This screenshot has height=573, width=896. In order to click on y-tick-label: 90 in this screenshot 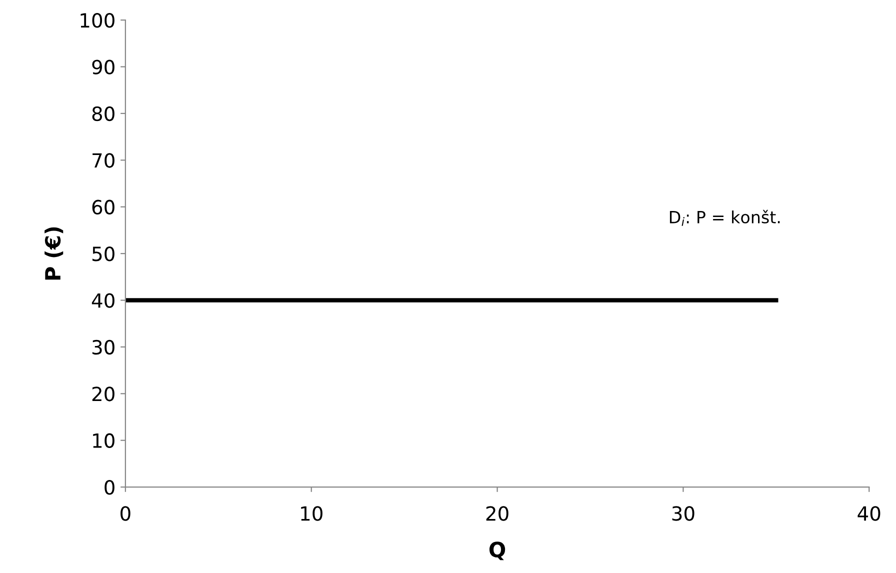, I will do `click(103, 67)`.